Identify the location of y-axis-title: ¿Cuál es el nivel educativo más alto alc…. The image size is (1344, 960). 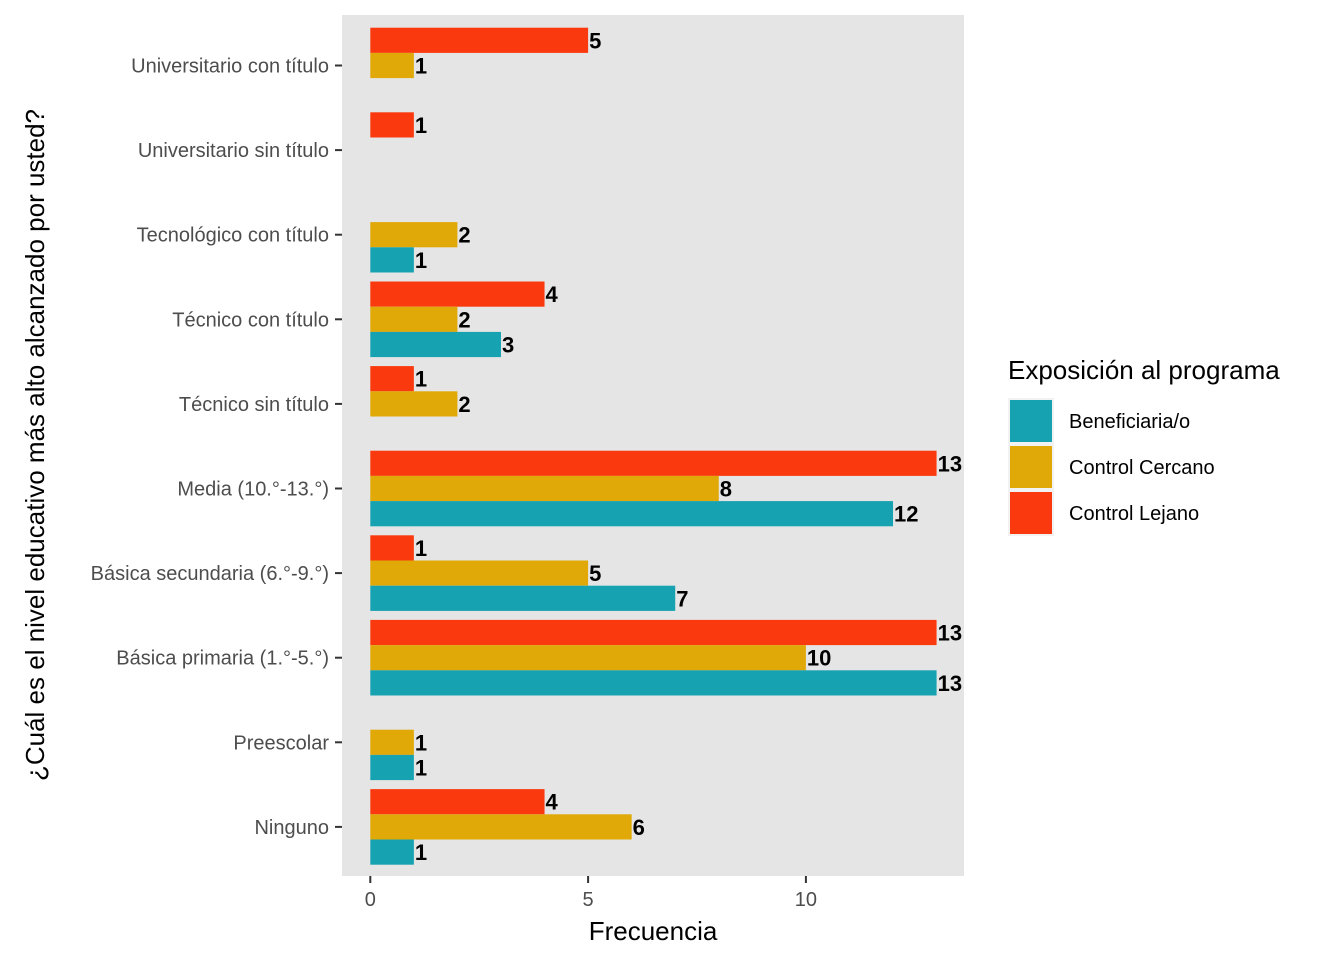
(35, 445).